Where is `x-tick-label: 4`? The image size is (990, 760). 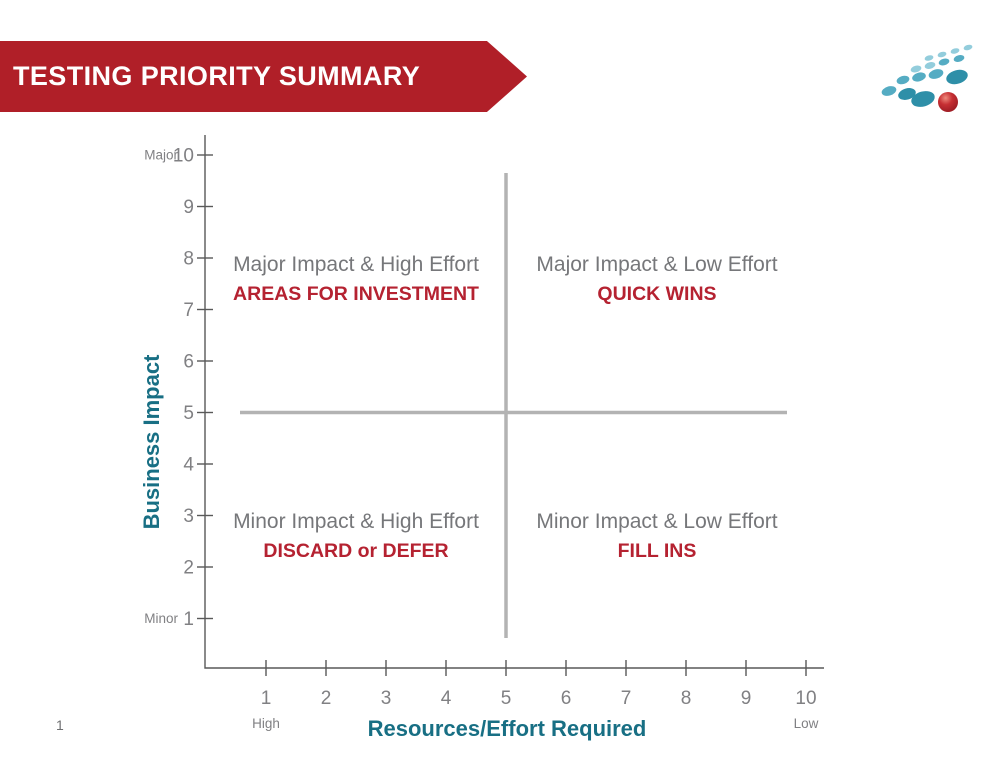
x-tick-label: 4 is located at coordinates (446, 698).